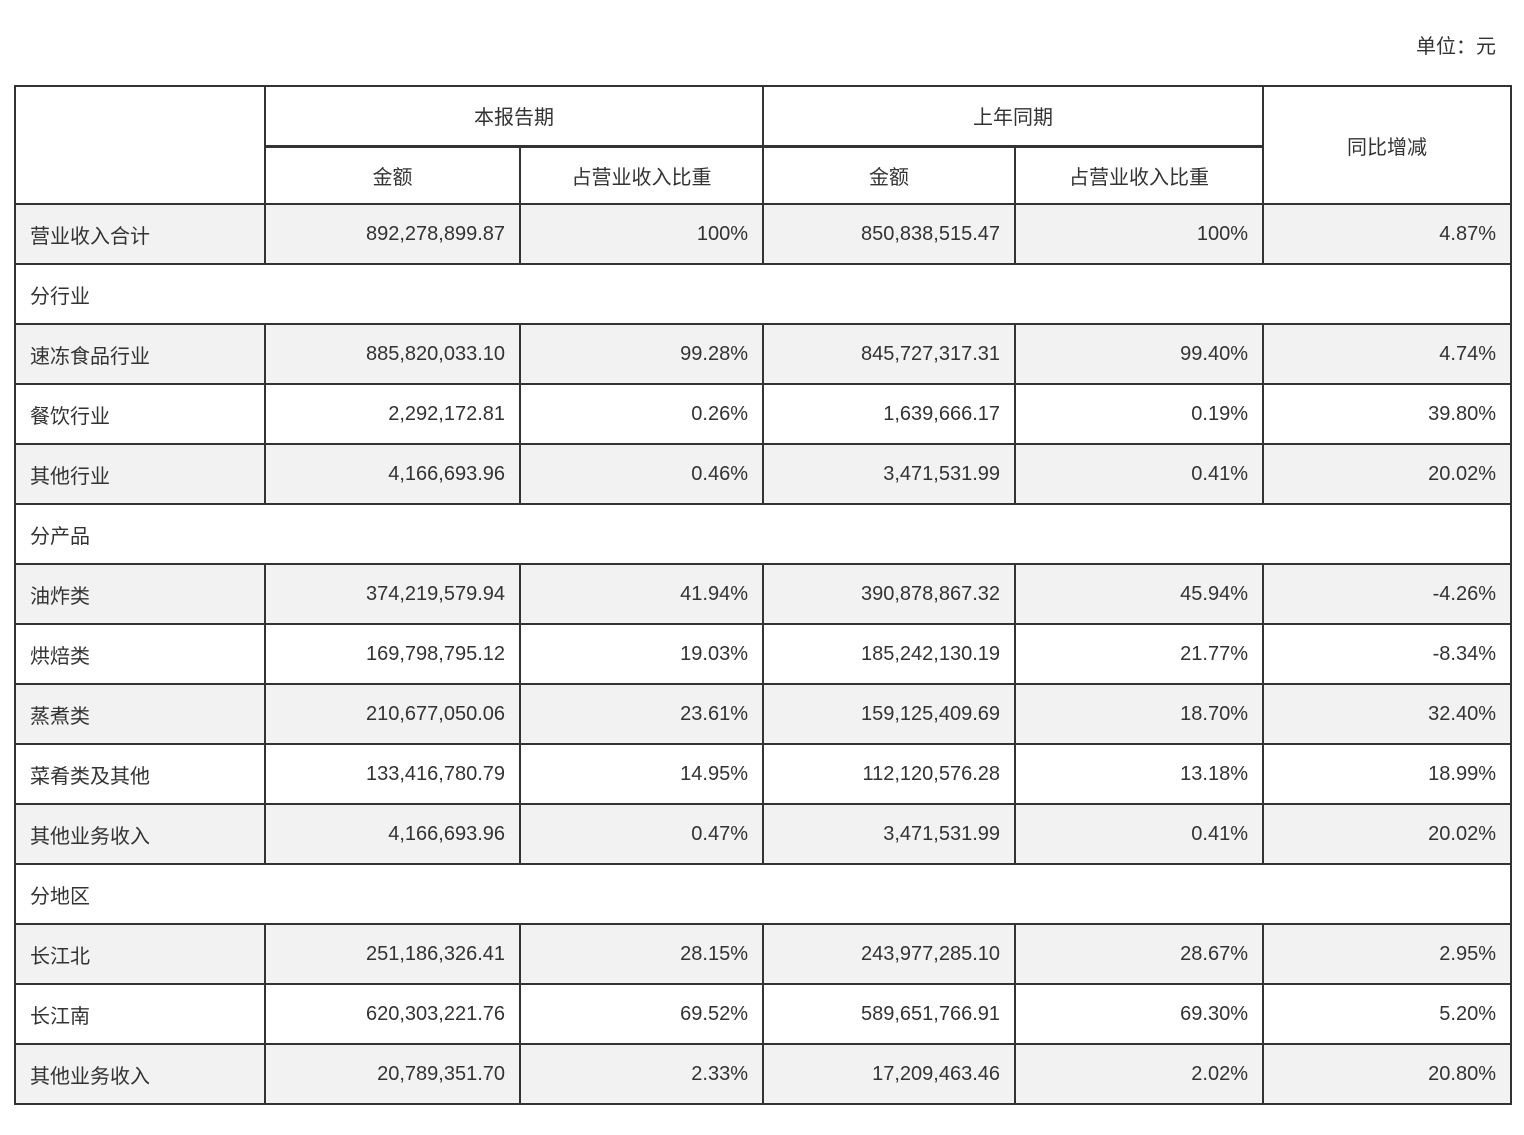 This screenshot has height=1135, width=1524. Describe the element at coordinates (1387, 414) in the screenshot. I see `cell-yoy-change: 39.80%` at that location.